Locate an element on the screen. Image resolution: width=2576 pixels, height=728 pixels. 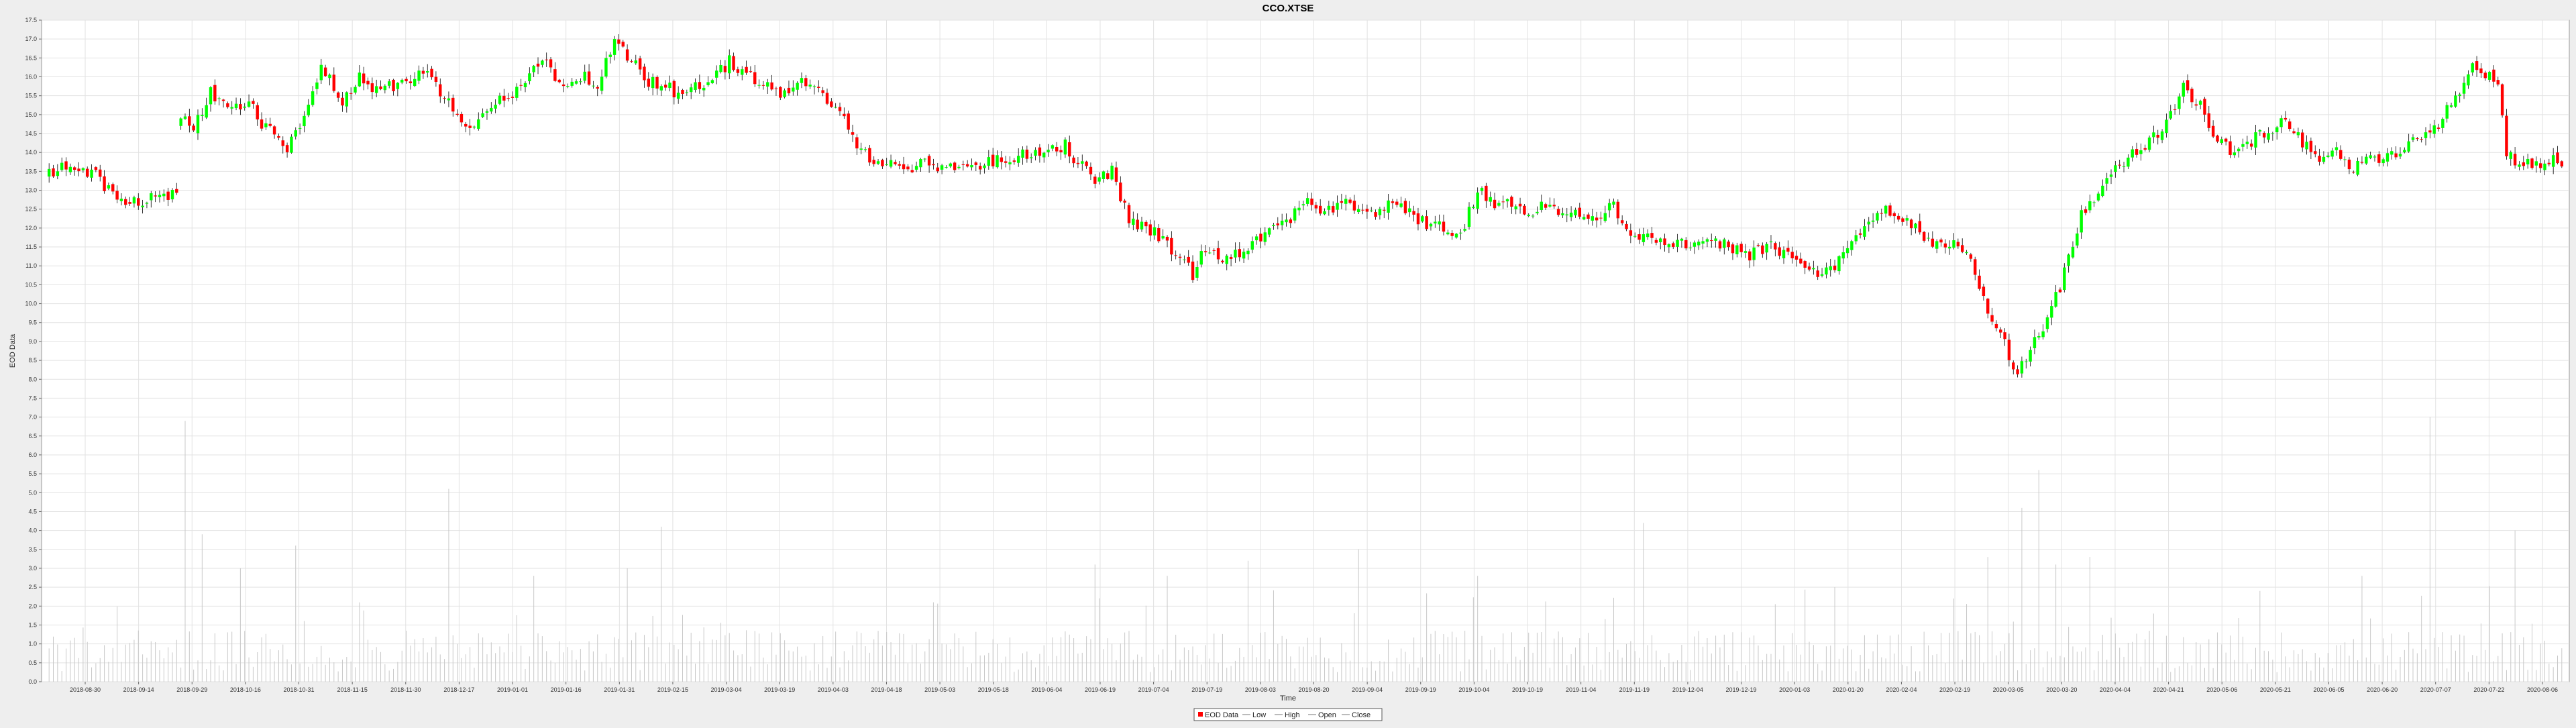
y-tick-label: 9.0 is located at coordinates (32, 342).